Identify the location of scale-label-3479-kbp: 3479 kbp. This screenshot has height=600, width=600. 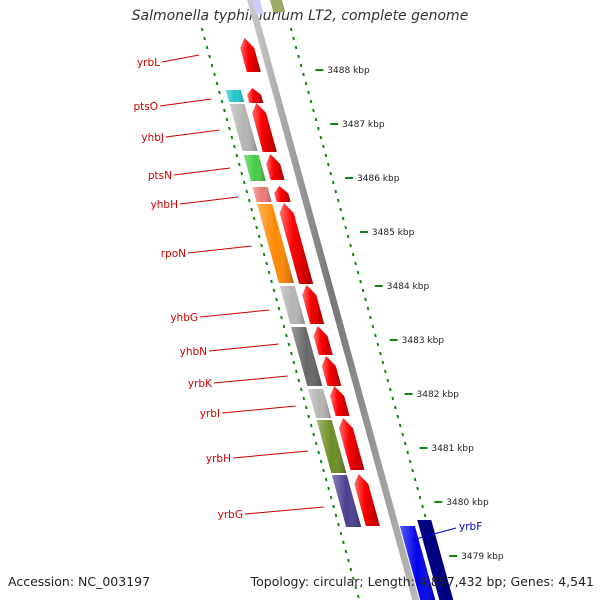
(482, 557).